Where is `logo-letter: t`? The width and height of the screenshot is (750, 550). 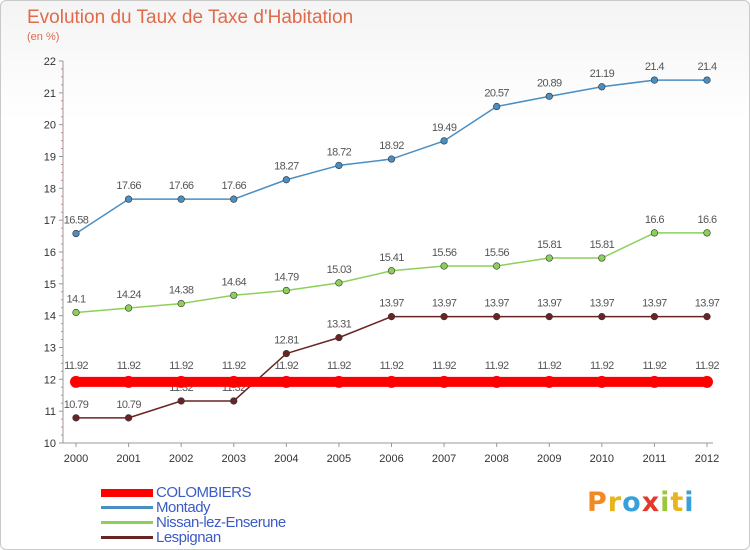 logo-letter: t is located at coordinates (677, 502).